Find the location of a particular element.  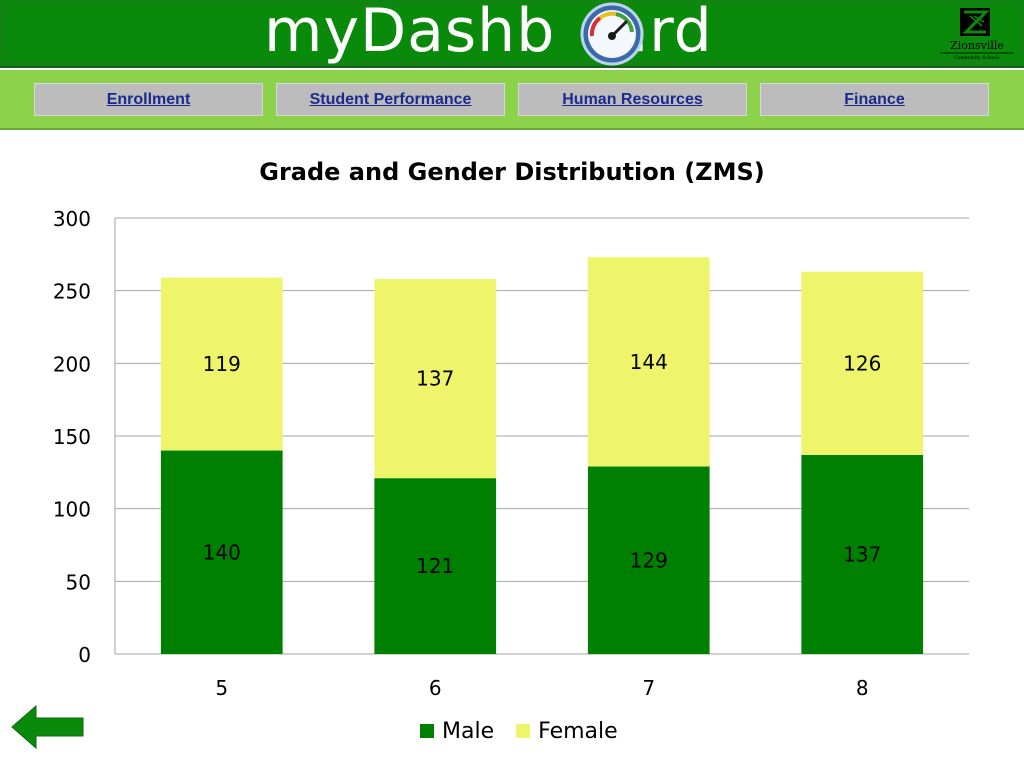

y-tick-label: 250 is located at coordinates (72, 292).